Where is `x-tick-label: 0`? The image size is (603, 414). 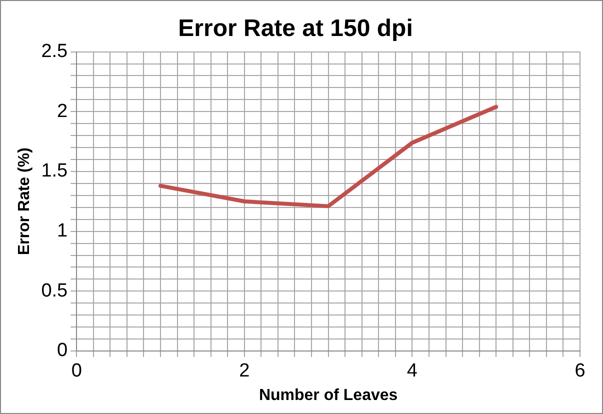 x-tick-label: 0 is located at coordinates (76, 371).